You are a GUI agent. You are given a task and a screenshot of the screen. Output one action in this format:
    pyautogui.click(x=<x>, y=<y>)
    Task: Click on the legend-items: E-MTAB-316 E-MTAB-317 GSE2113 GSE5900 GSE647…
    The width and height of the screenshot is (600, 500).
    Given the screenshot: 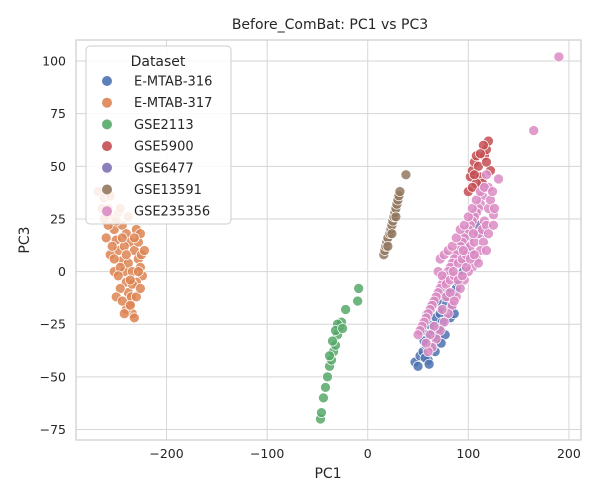 What is the action you would take?
    pyautogui.click(x=157, y=147)
    